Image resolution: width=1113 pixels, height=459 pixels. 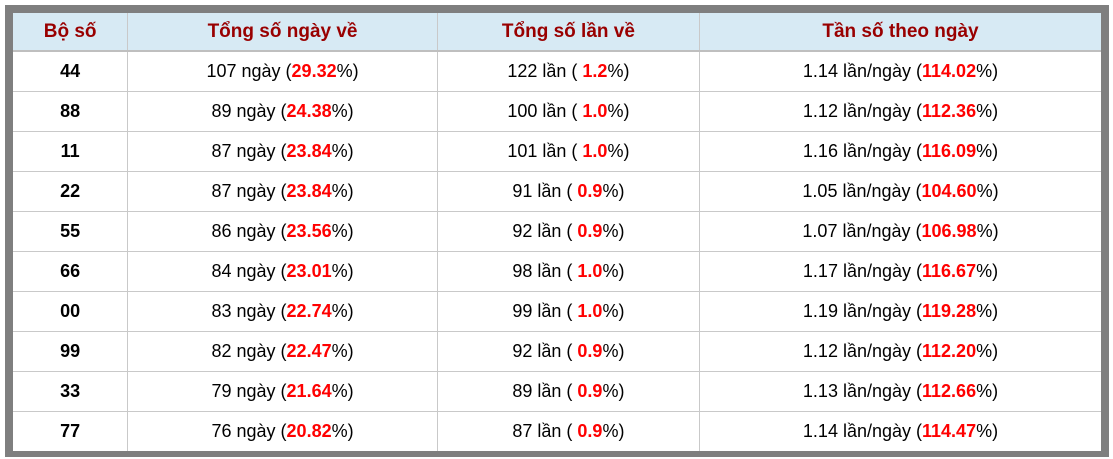 I want to click on freq-percent-value: 112.20, so click(x=949, y=350).